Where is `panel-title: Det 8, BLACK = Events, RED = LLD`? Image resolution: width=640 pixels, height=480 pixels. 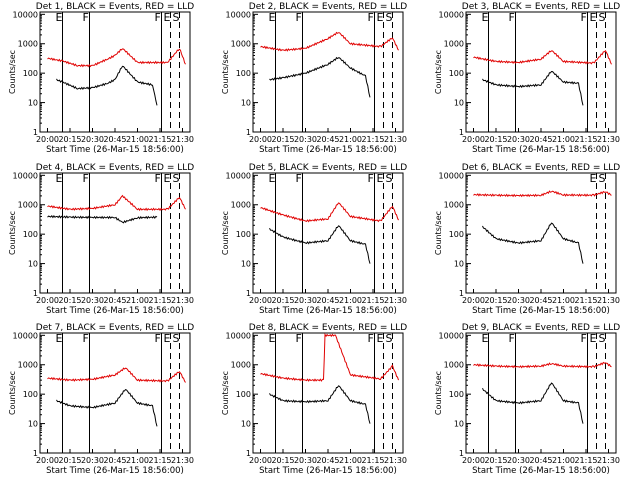 panel-title: Det 8, BLACK = Events, RED = LLD is located at coordinates (328, 328).